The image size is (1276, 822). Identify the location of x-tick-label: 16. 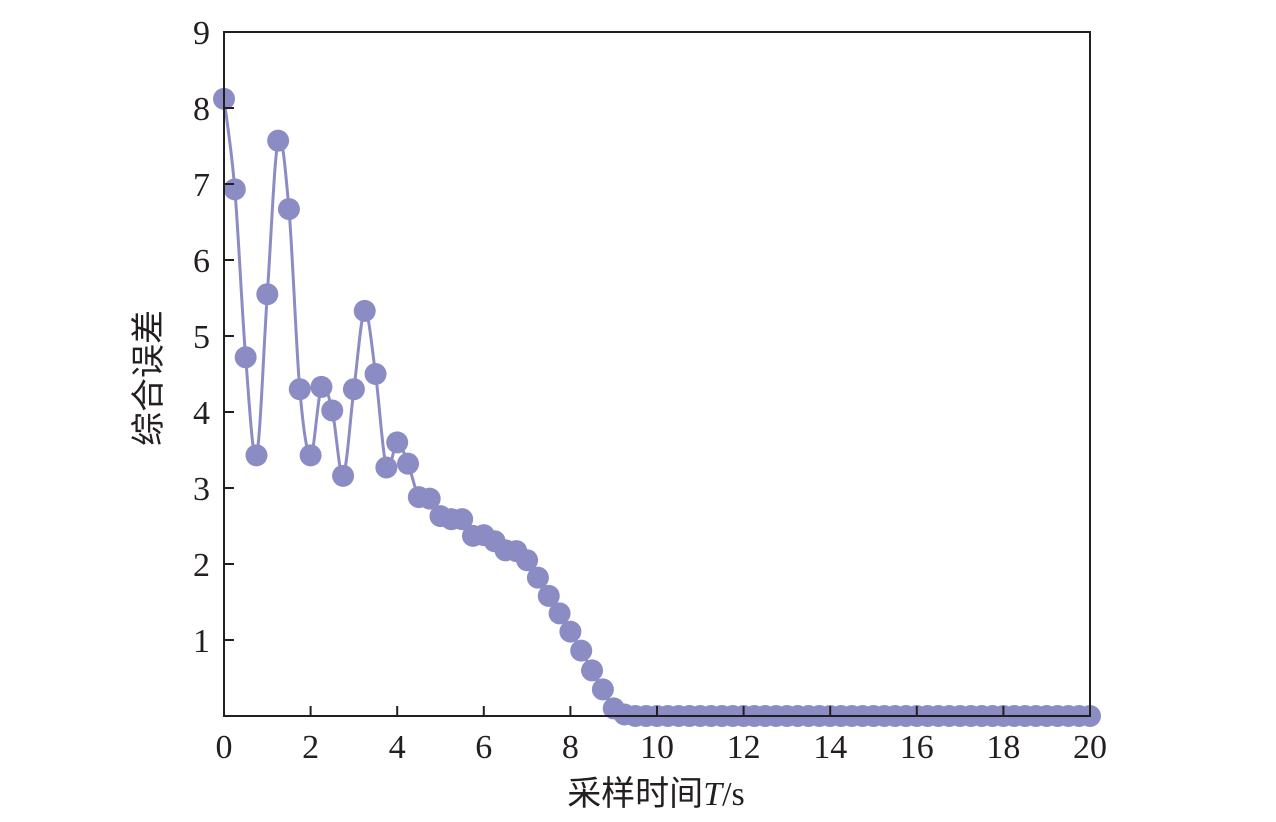
(917, 747).